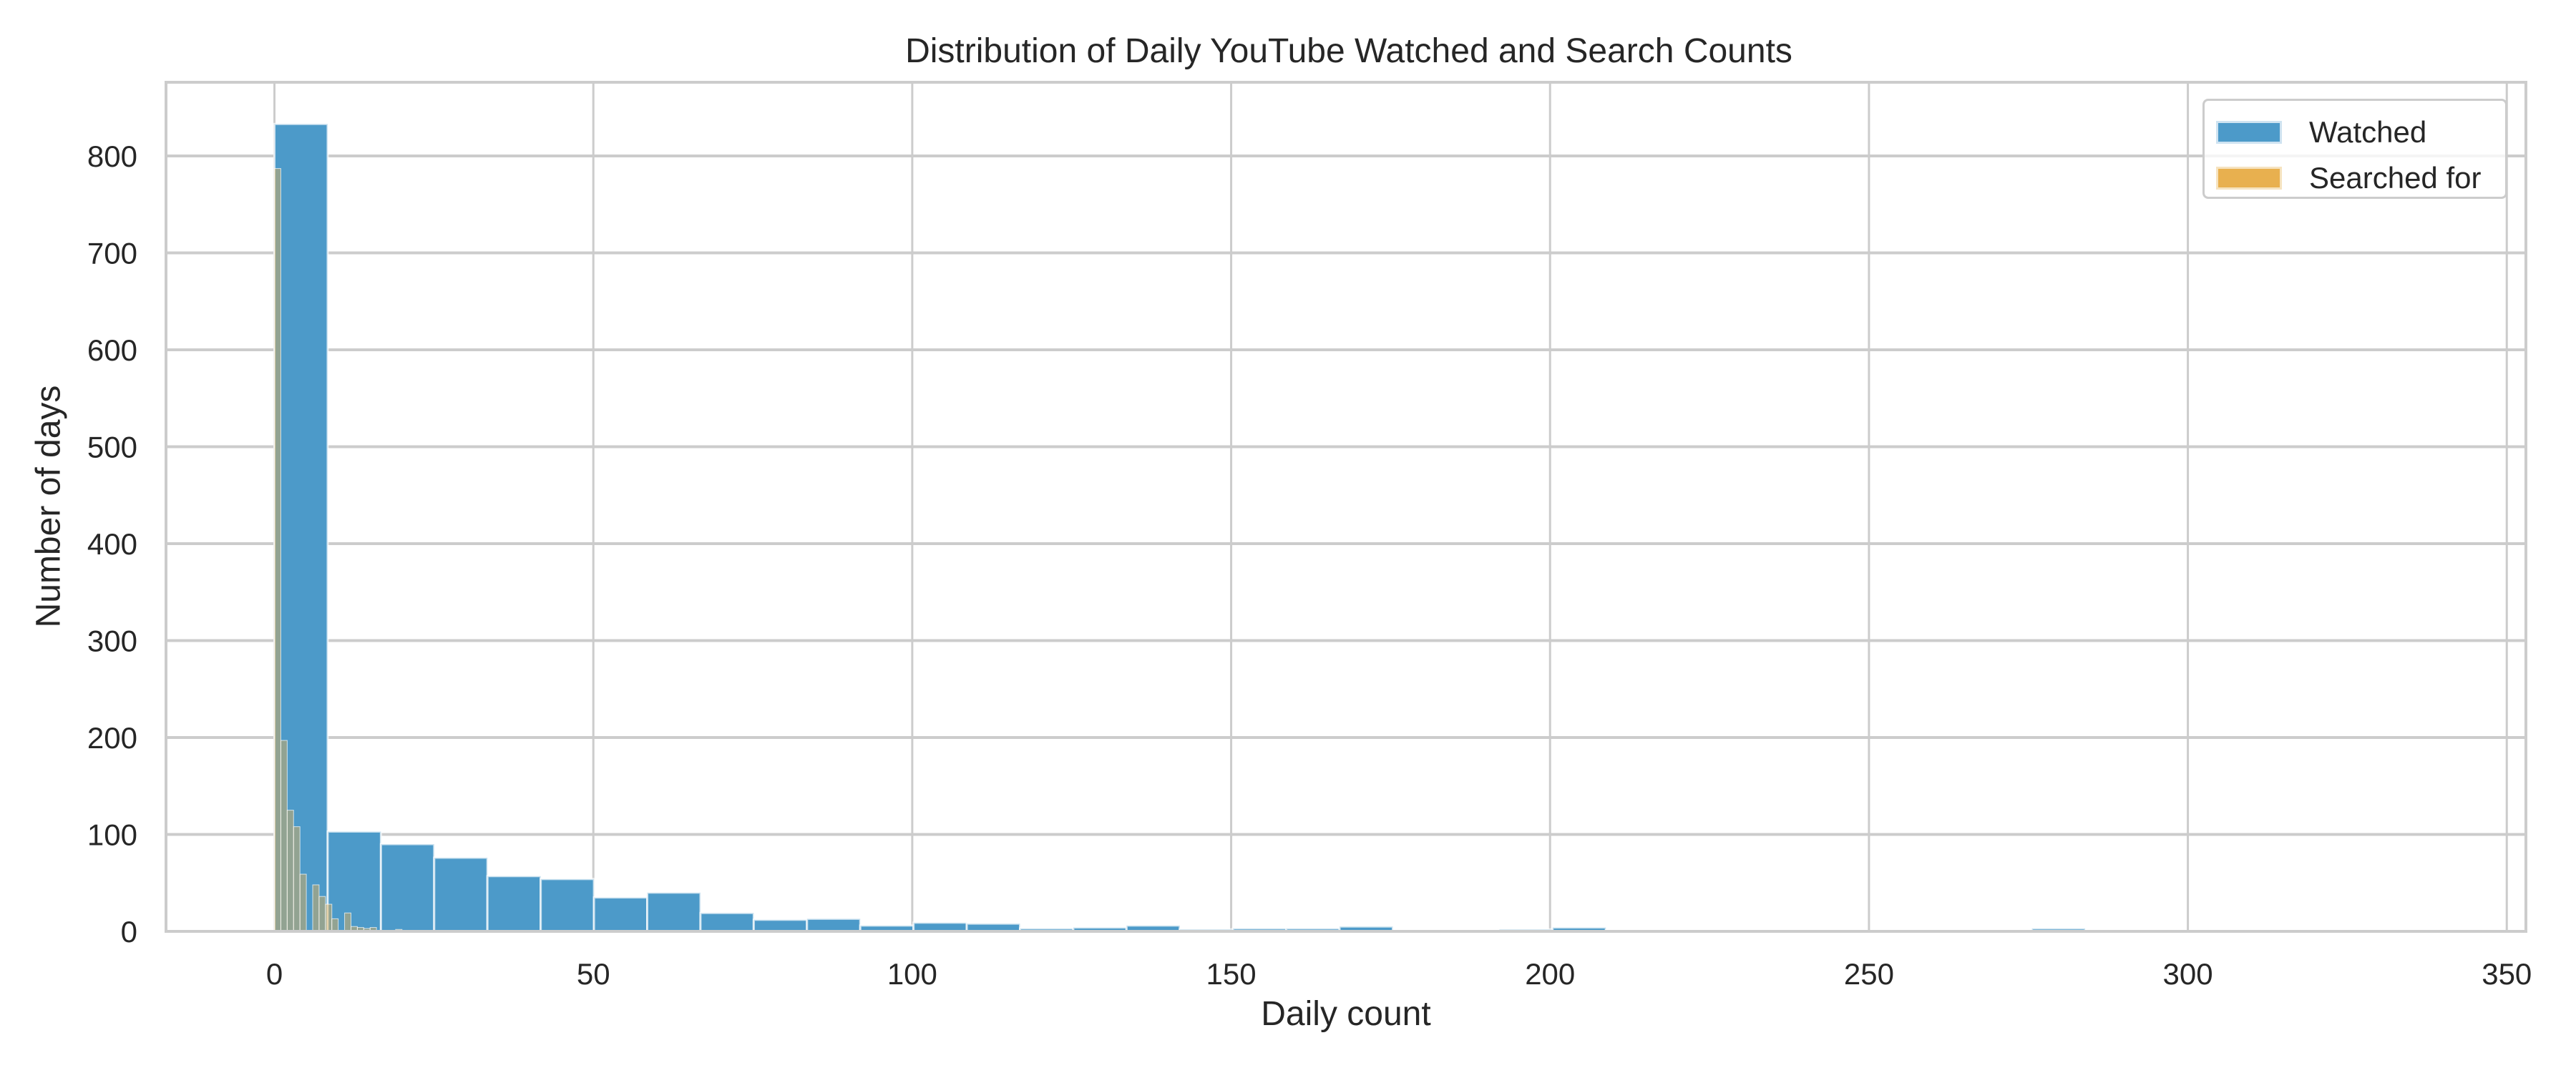 The image size is (2576, 1073). Describe the element at coordinates (2249, 132) in the screenshot. I see `watched-swatch-icon` at that location.